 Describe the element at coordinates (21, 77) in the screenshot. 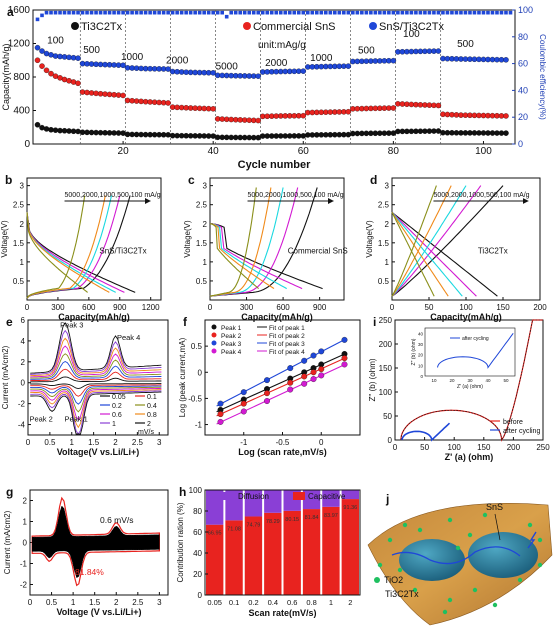

I see `y-tick-label: 800` at that location.